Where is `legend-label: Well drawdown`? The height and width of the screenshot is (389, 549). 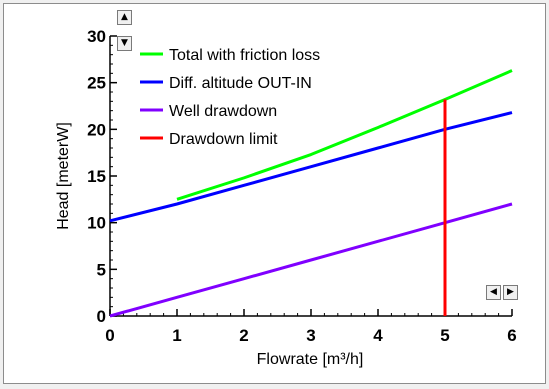
legend-label: Well drawdown is located at coordinates (223, 111).